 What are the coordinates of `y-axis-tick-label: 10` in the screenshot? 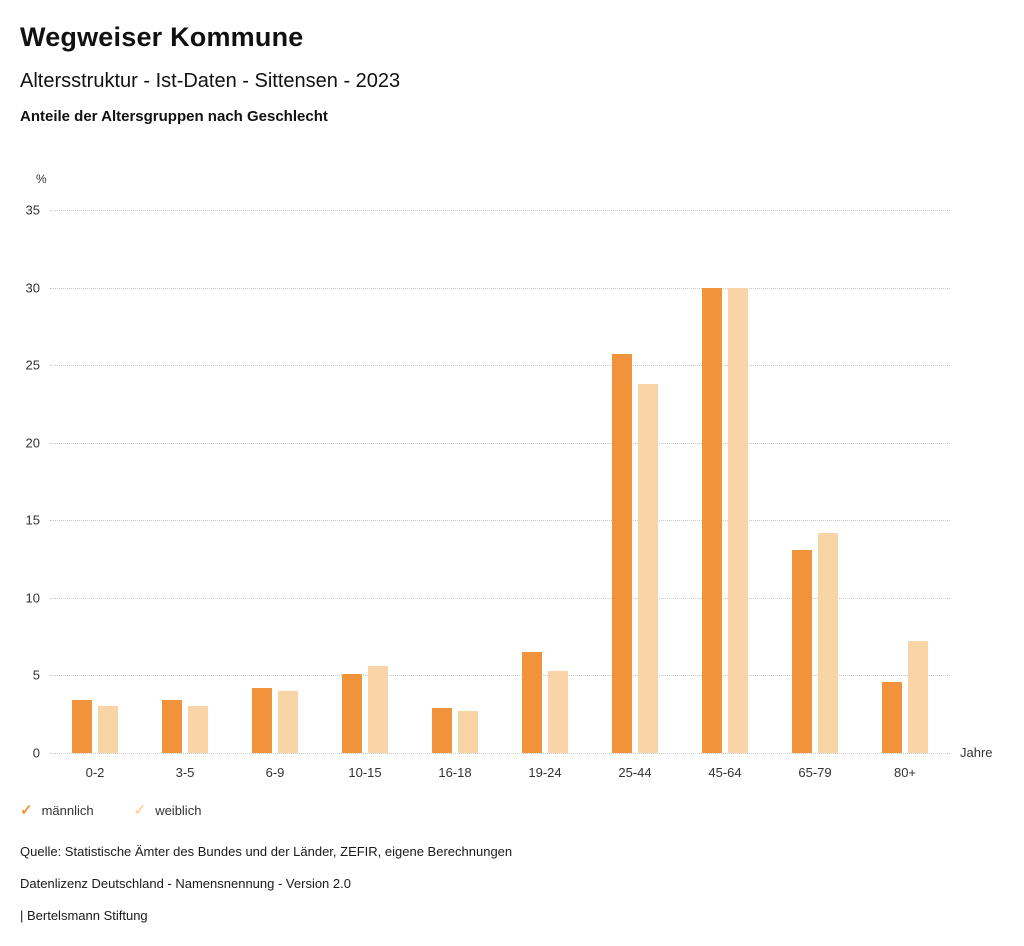 It's located at (32, 598).